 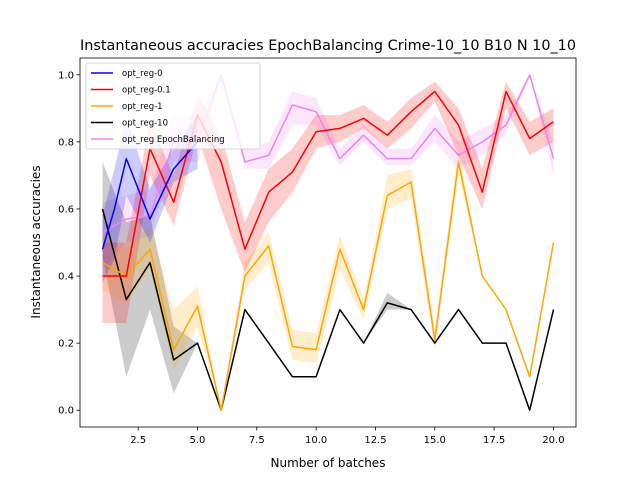 I want to click on y-tick-label: 0.2, so click(x=66, y=344).